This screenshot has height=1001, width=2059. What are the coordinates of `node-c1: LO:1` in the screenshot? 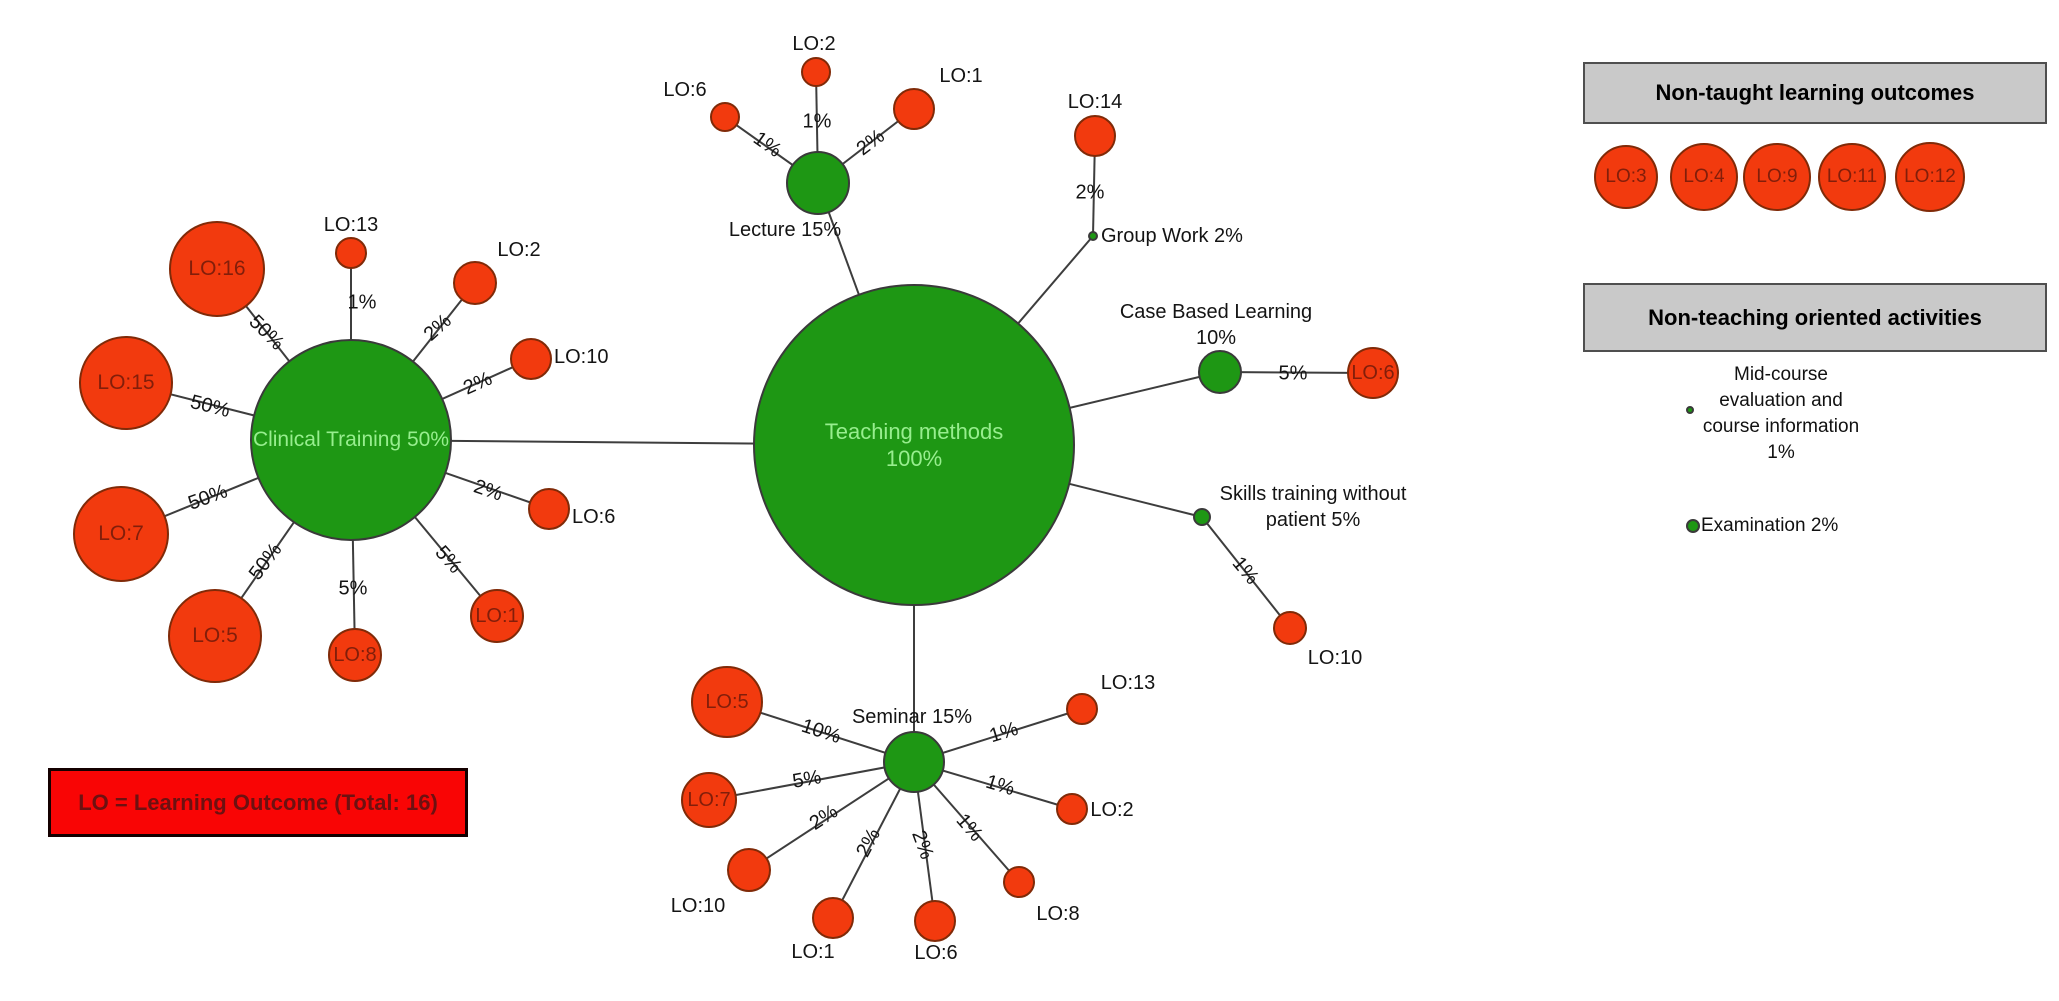 It's located at (497, 616).